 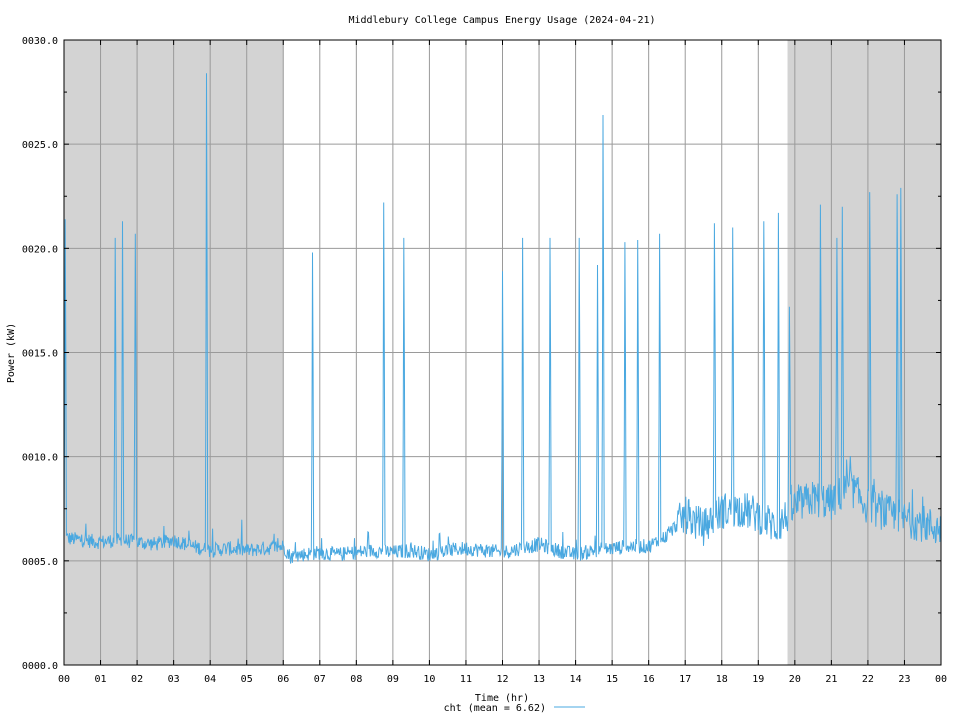 I want to click on y-tick-label: 0030.0, so click(x=40, y=41).